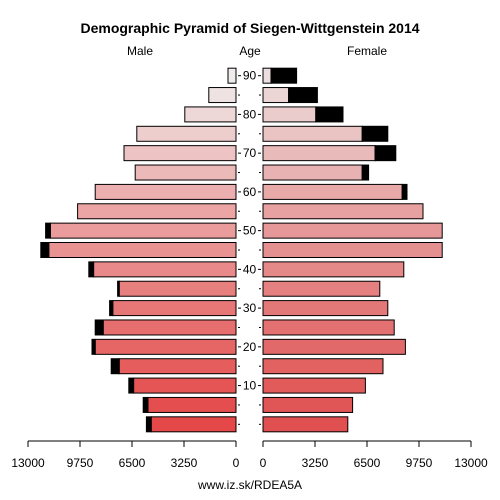 This screenshot has width=500, height=500. Describe the element at coordinates (250, 386) in the screenshot. I see `age-tick-label: 10` at that location.